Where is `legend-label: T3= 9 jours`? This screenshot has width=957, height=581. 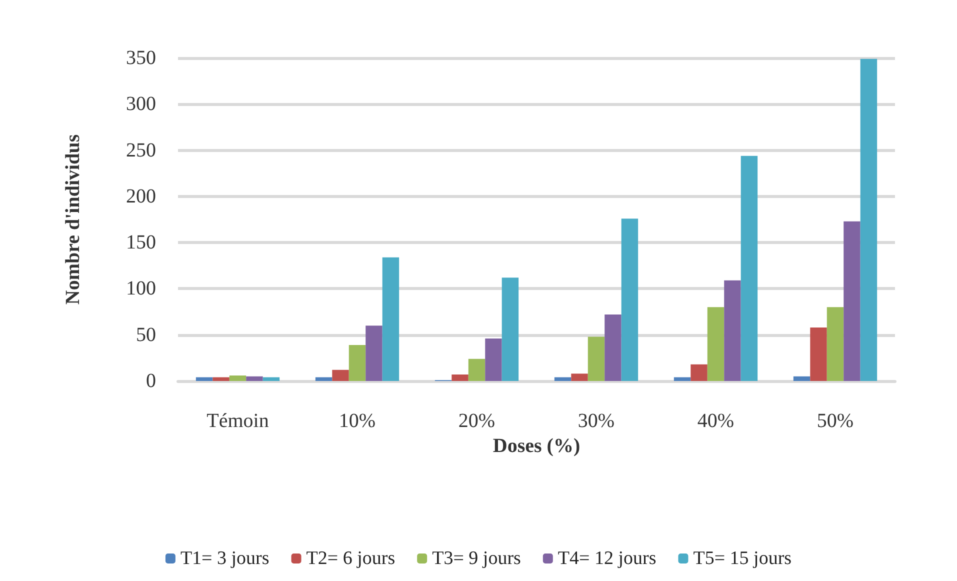
legend-label: T3= 9 jours is located at coordinates (476, 558).